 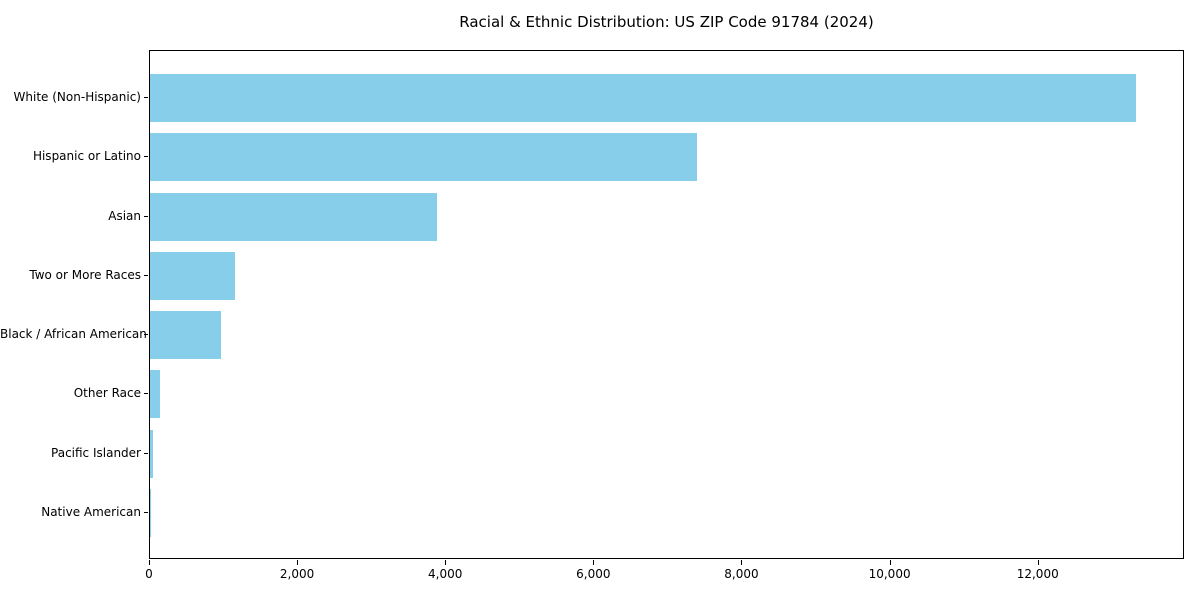 What do you see at coordinates (297, 574) in the screenshot?
I see `x-tick-label: 2,000` at bounding box center [297, 574].